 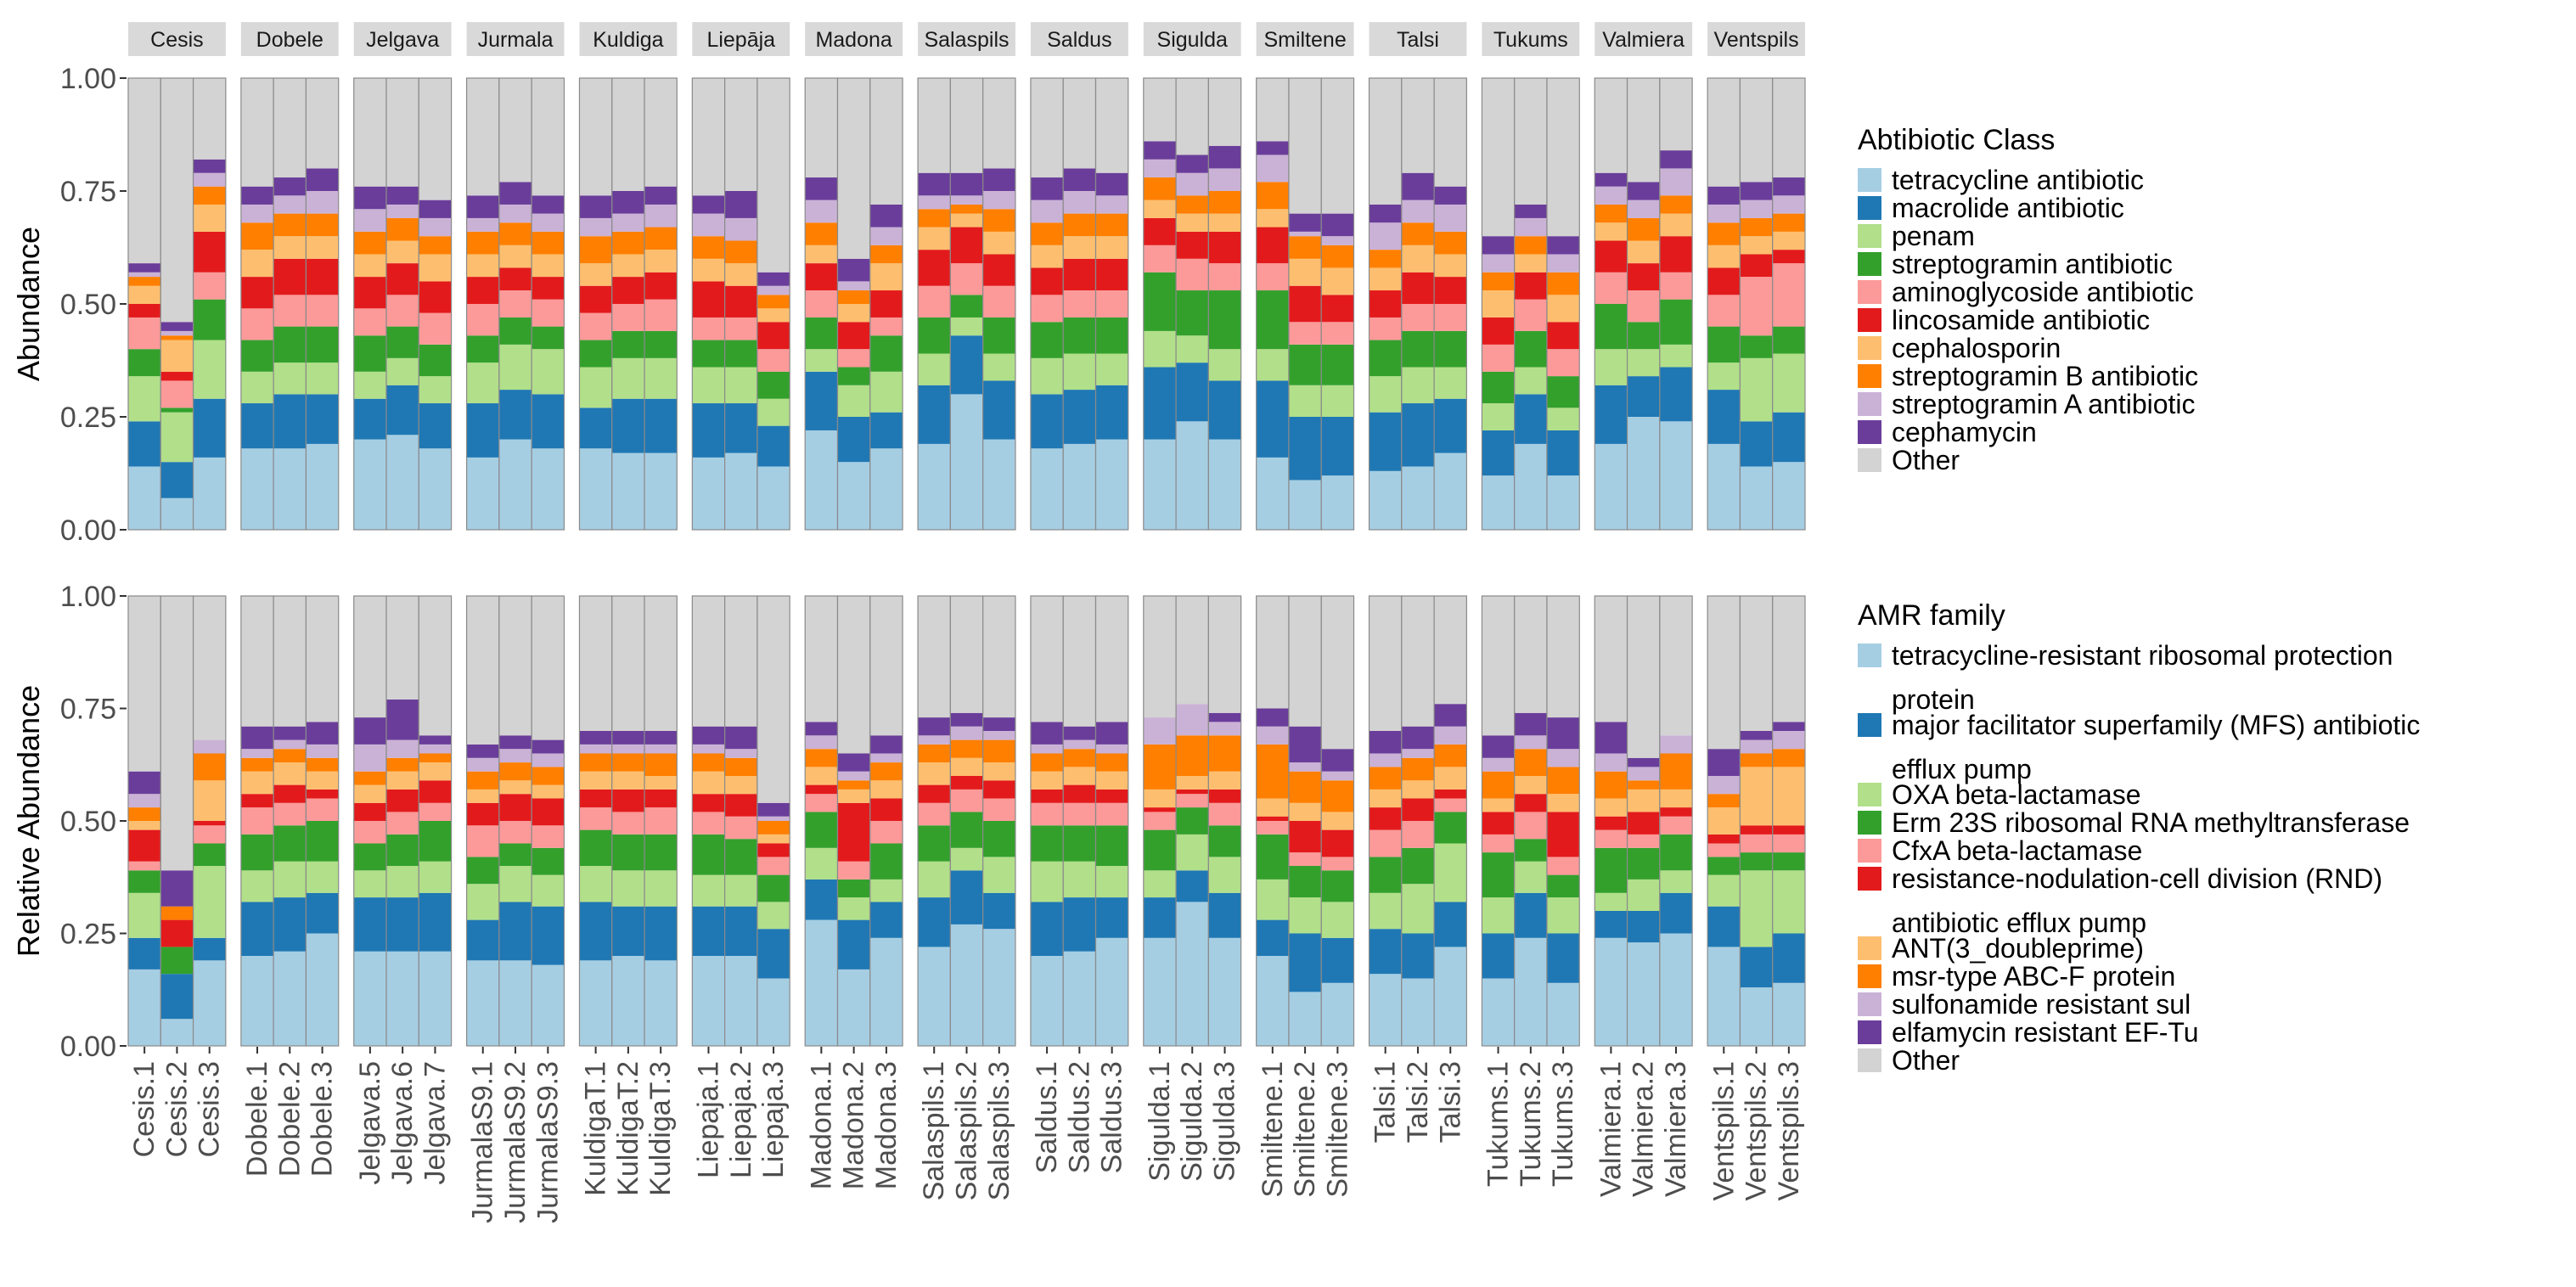 What do you see at coordinates (2045, 1032) in the screenshot?
I see `legend-label: elfamycin resistant EF-Tu` at bounding box center [2045, 1032].